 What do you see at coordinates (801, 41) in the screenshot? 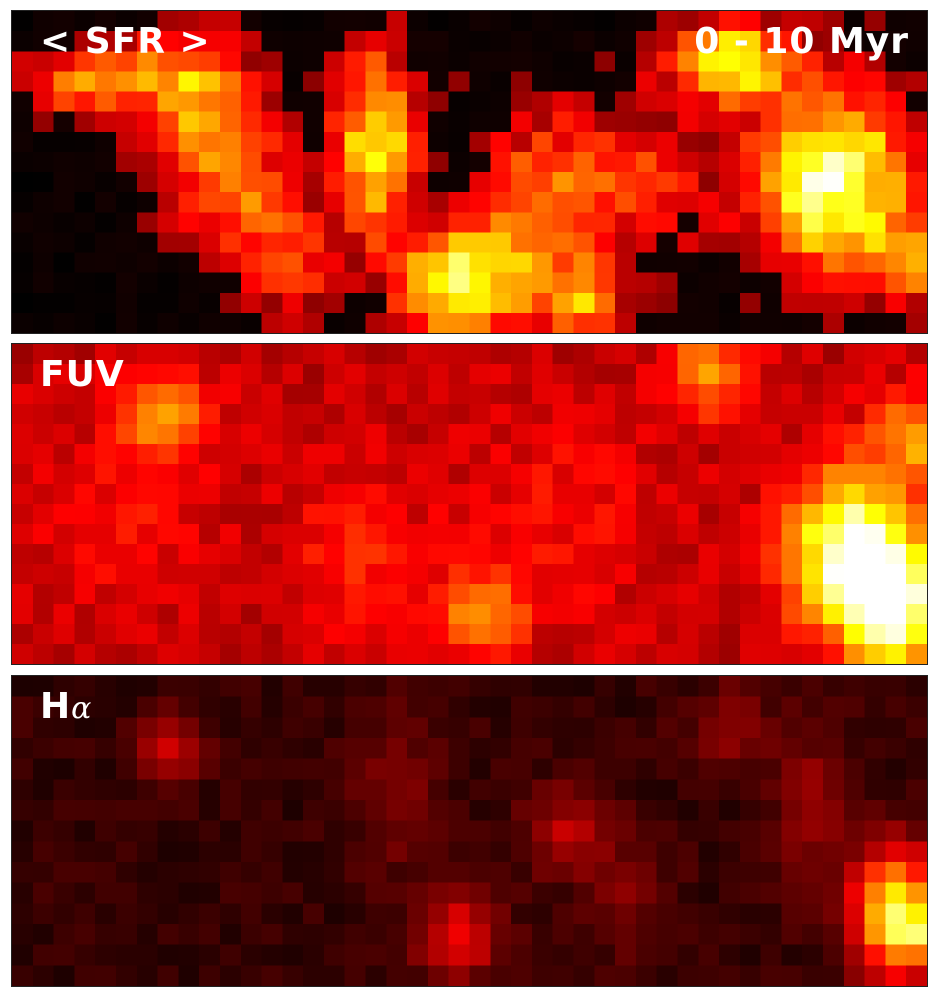
I see `age-range-label: 0 - 10 Myr` at bounding box center [801, 41].